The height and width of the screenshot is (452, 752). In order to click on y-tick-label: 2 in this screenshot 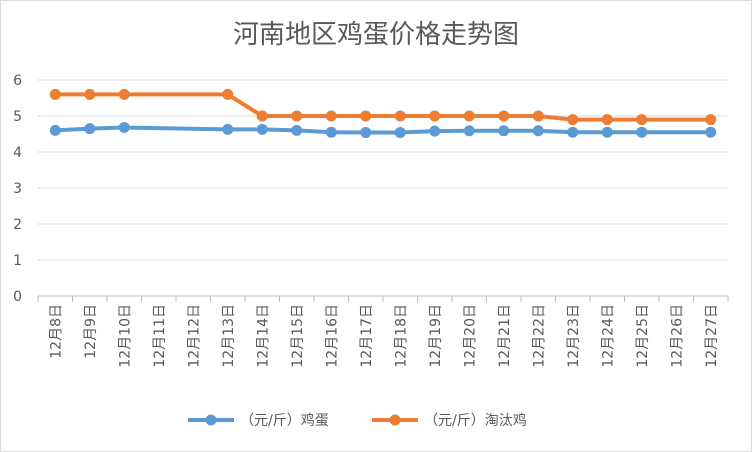, I will do `click(17, 225)`.